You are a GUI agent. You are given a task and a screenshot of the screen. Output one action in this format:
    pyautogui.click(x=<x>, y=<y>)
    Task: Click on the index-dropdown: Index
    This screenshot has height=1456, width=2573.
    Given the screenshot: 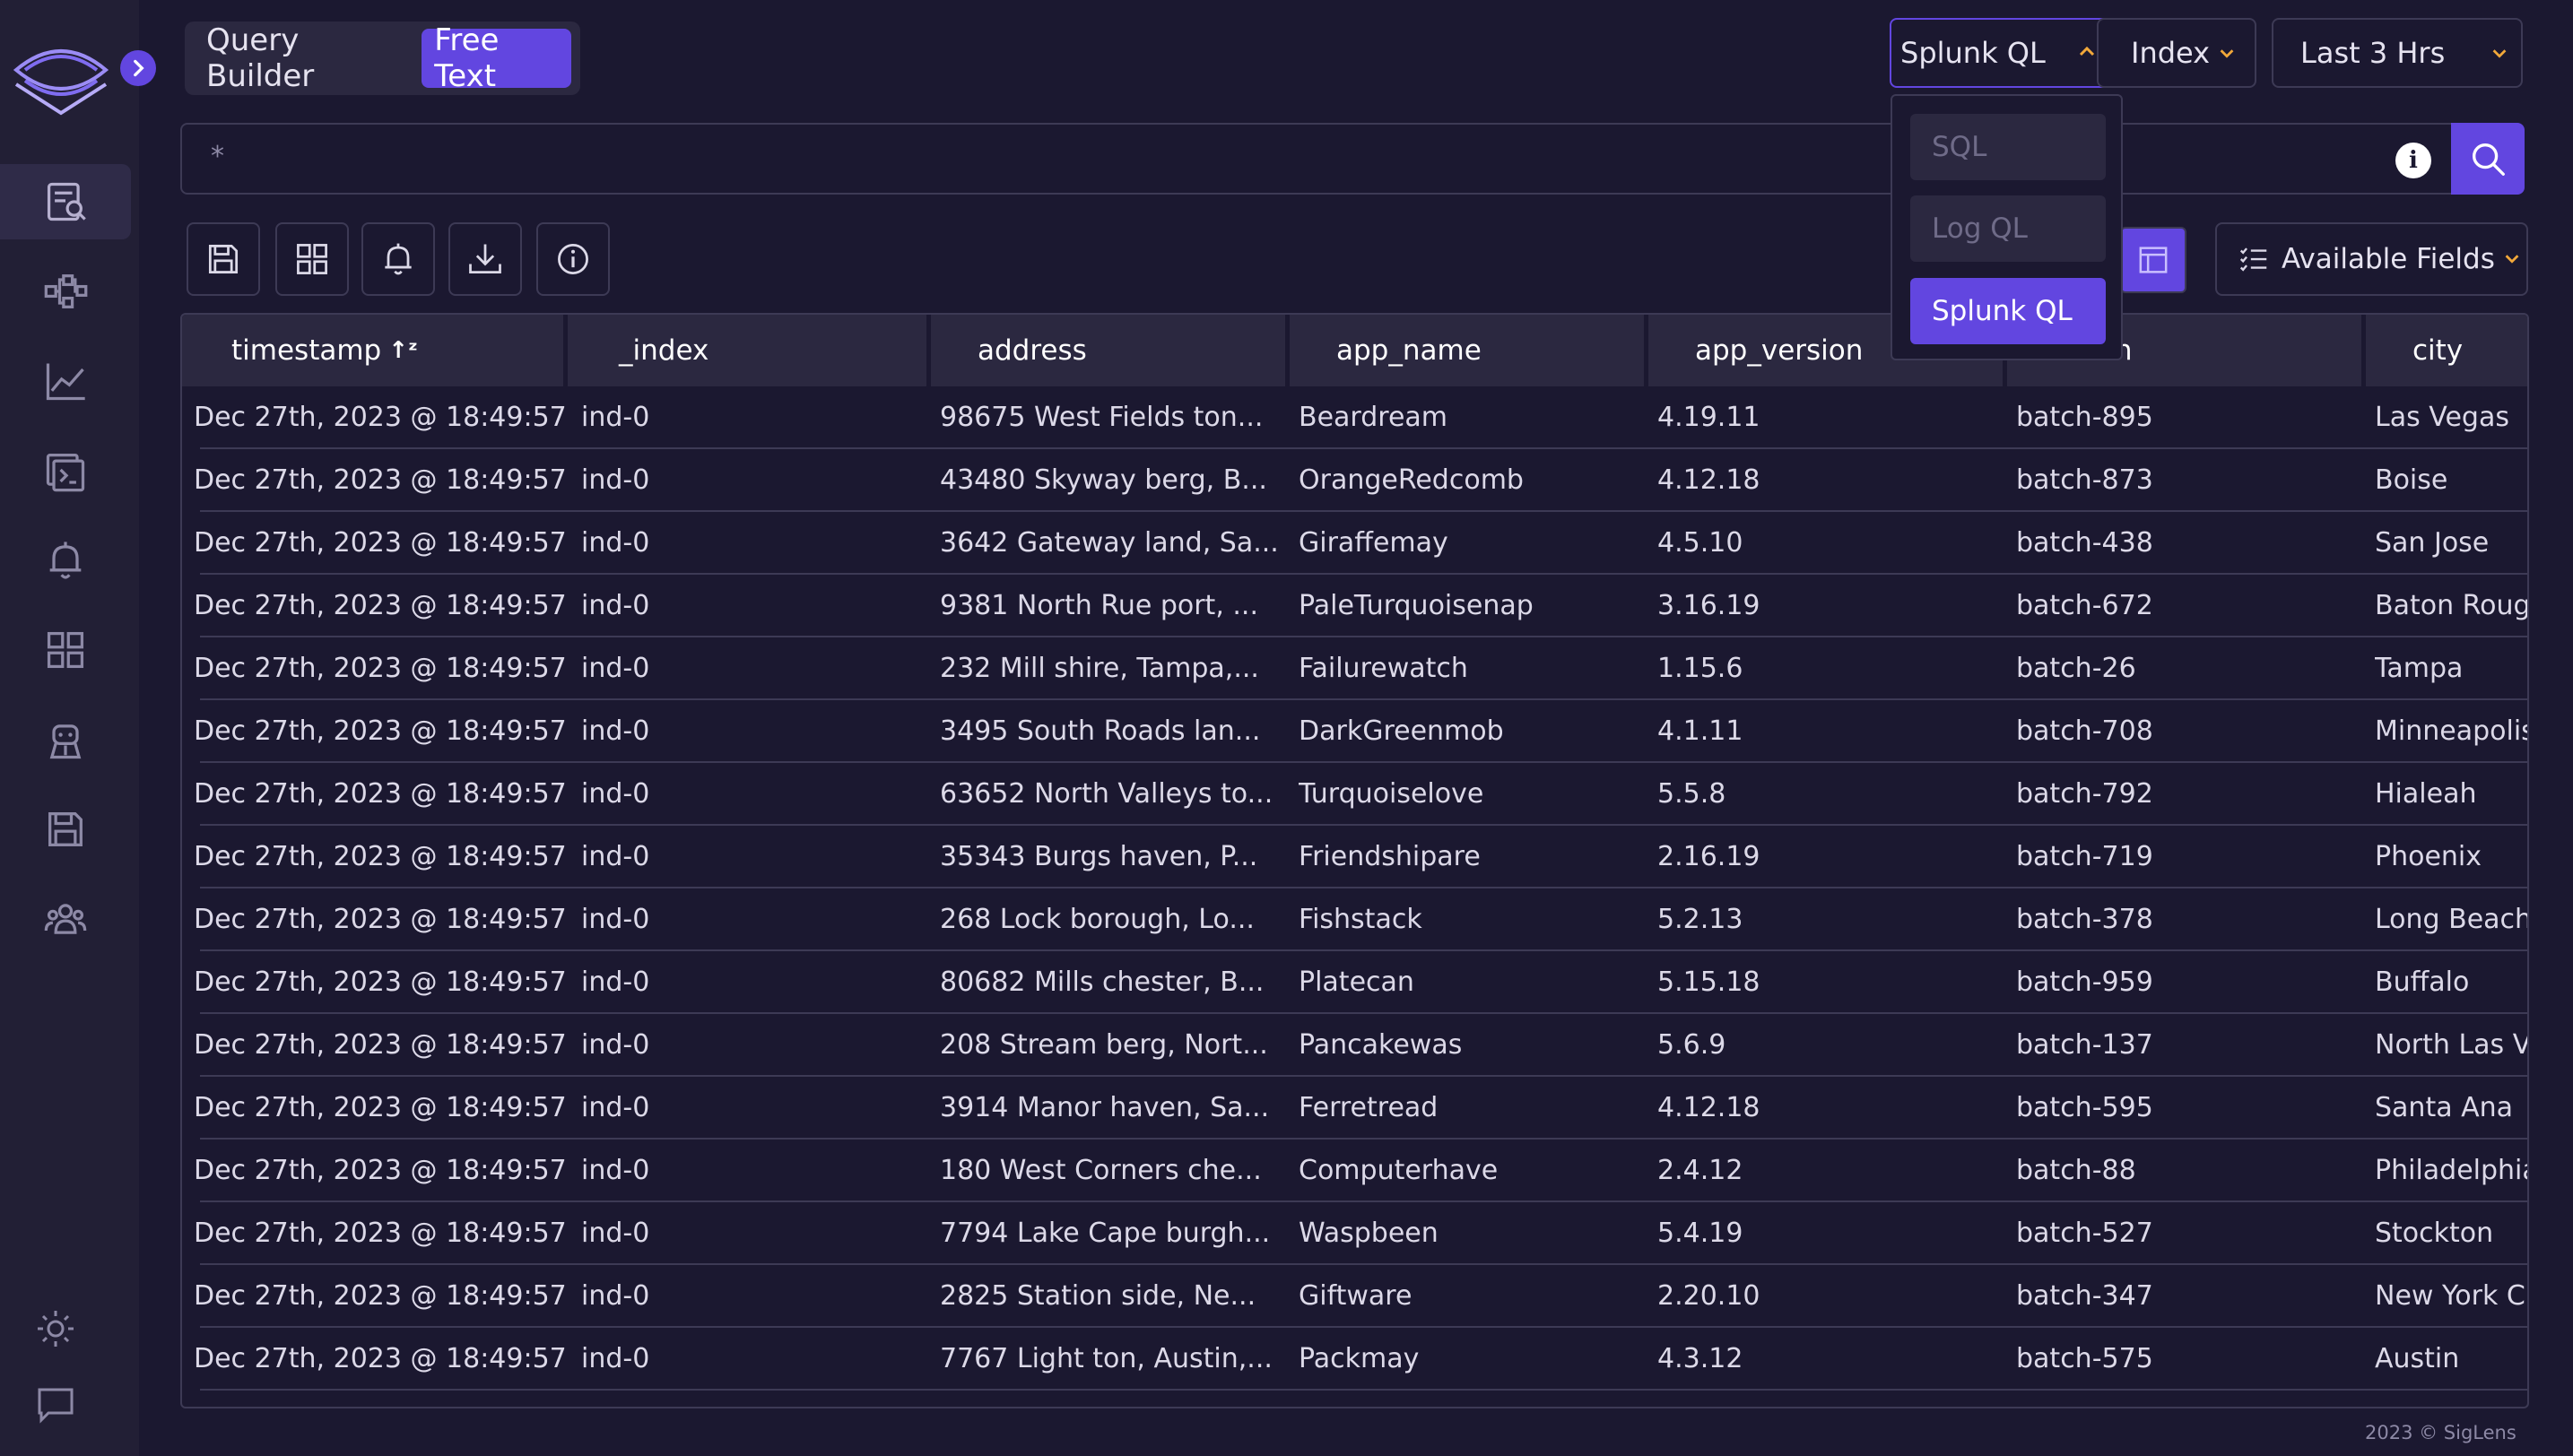 What is the action you would take?
    pyautogui.click(x=2176, y=53)
    